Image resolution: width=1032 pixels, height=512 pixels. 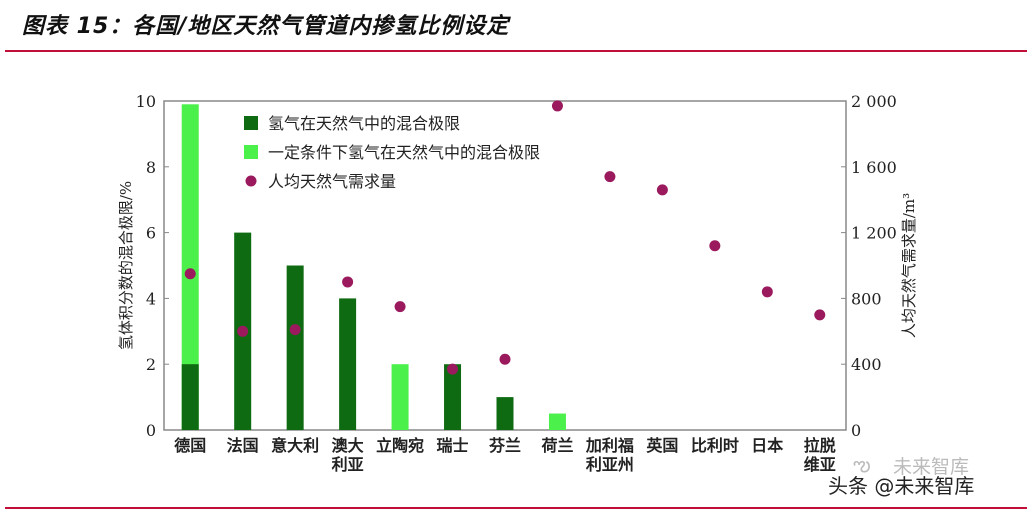 I want to click on watermark-text: 未来智库, so click(x=931, y=467).